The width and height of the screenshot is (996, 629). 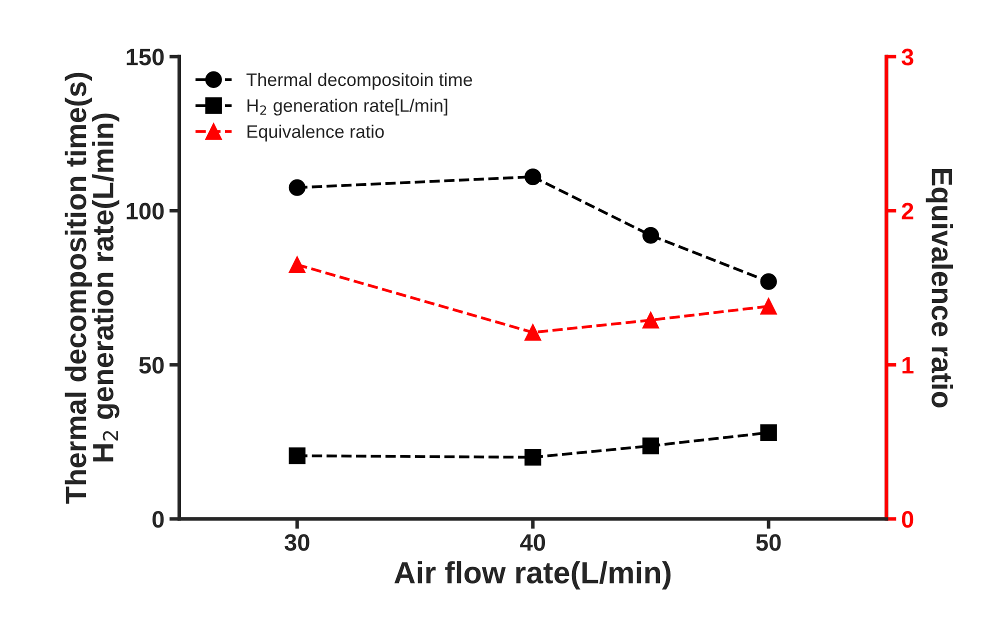 What do you see at coordinates (145, 57) in the screenshot?
I see `y-tick-label: 150` at bounding box center [145, 57].